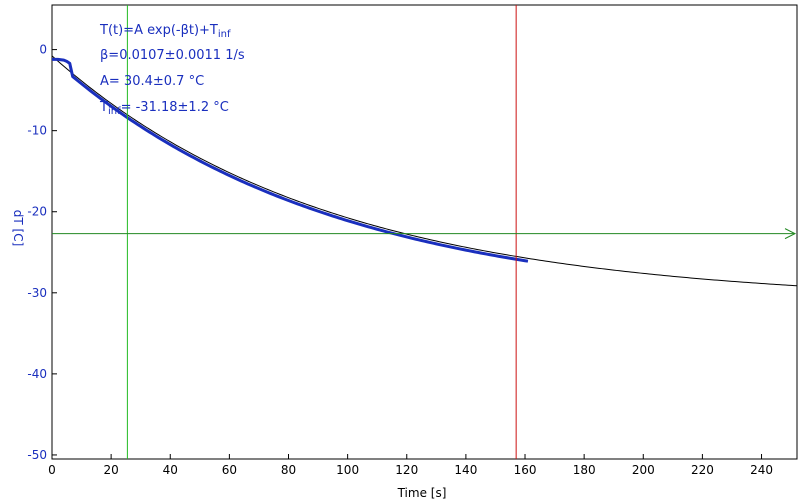 The width and height of the screenshot is (800, 504). I want to click on x-tick-label: 200, so click(643, 470).